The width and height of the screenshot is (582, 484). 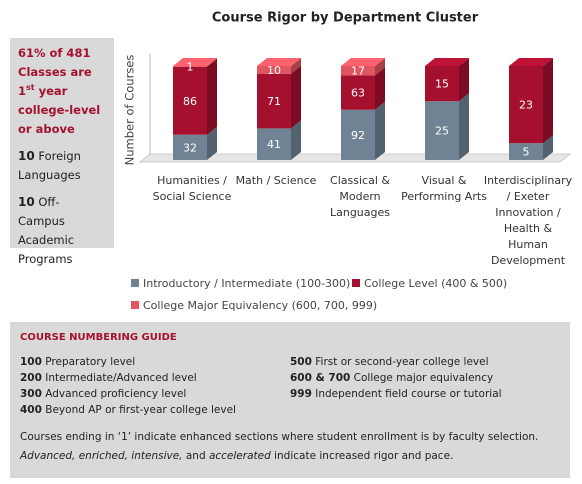 I want to click on value-label: 92, so click(x=358, y=135).